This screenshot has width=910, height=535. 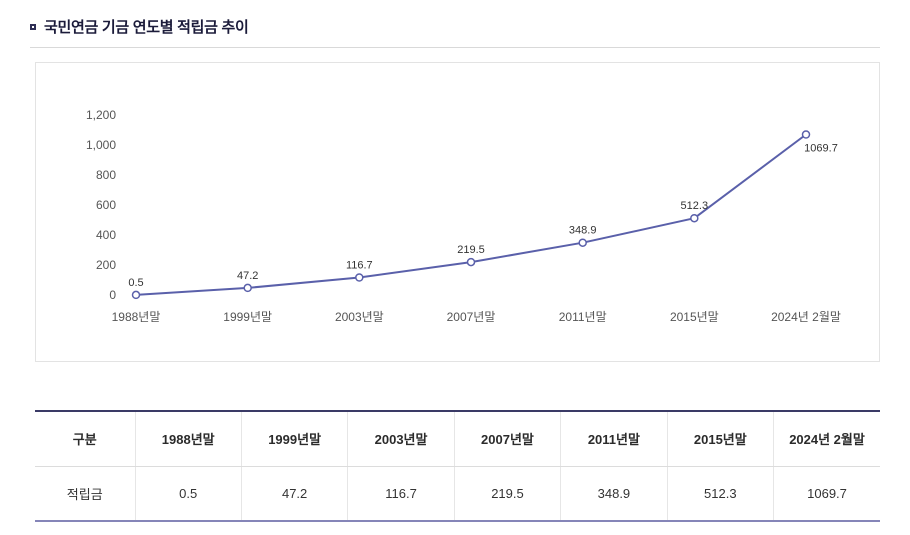 I want to click on data-point-label: 1069.7, so click(x=821, y=149).